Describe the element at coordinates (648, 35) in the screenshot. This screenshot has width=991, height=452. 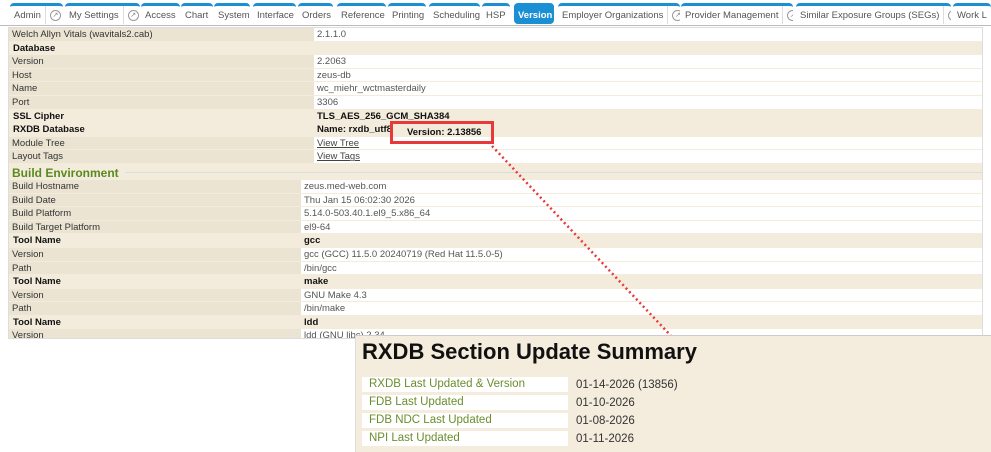
I see `row-value: 2.1.1.0` at that location.